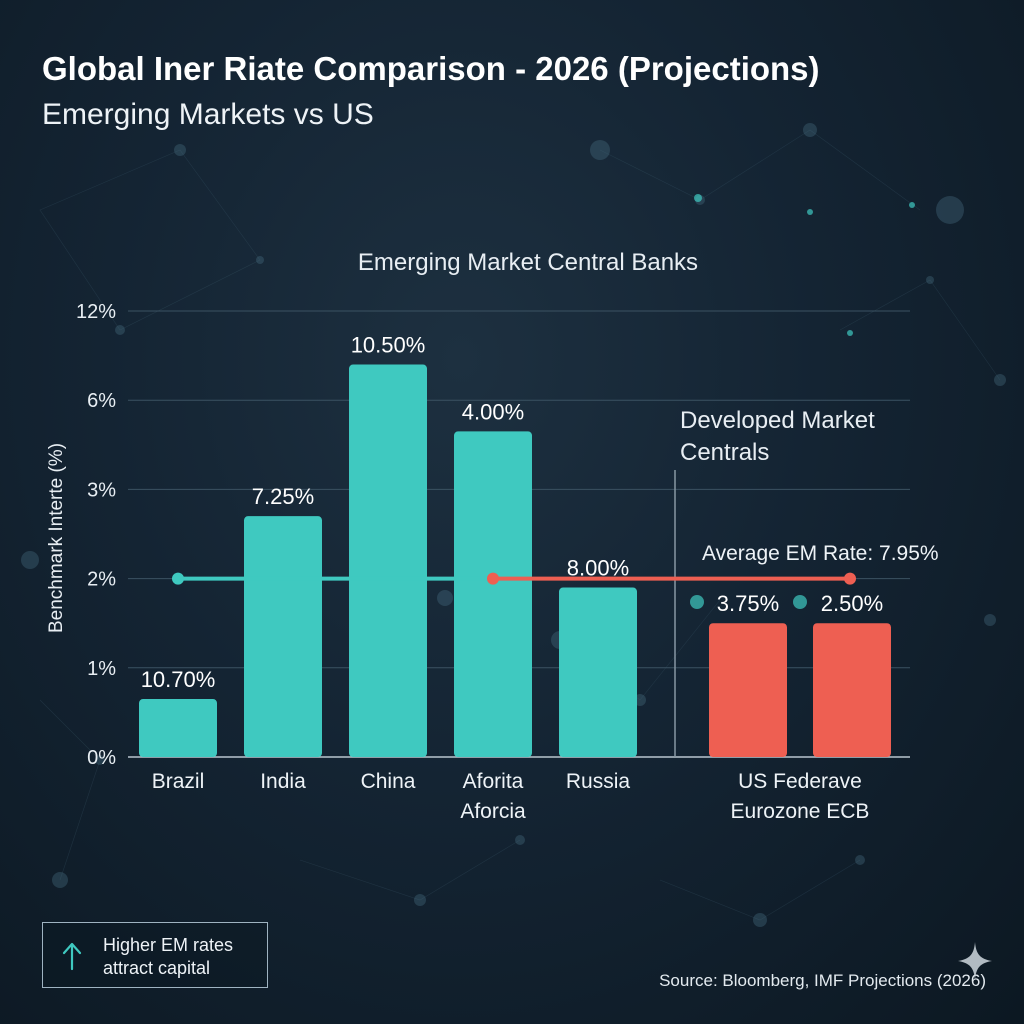 The width and height of the screenshot is (1024, 1024). I want to click on y-tick-label: 0%, so click(101, 758).